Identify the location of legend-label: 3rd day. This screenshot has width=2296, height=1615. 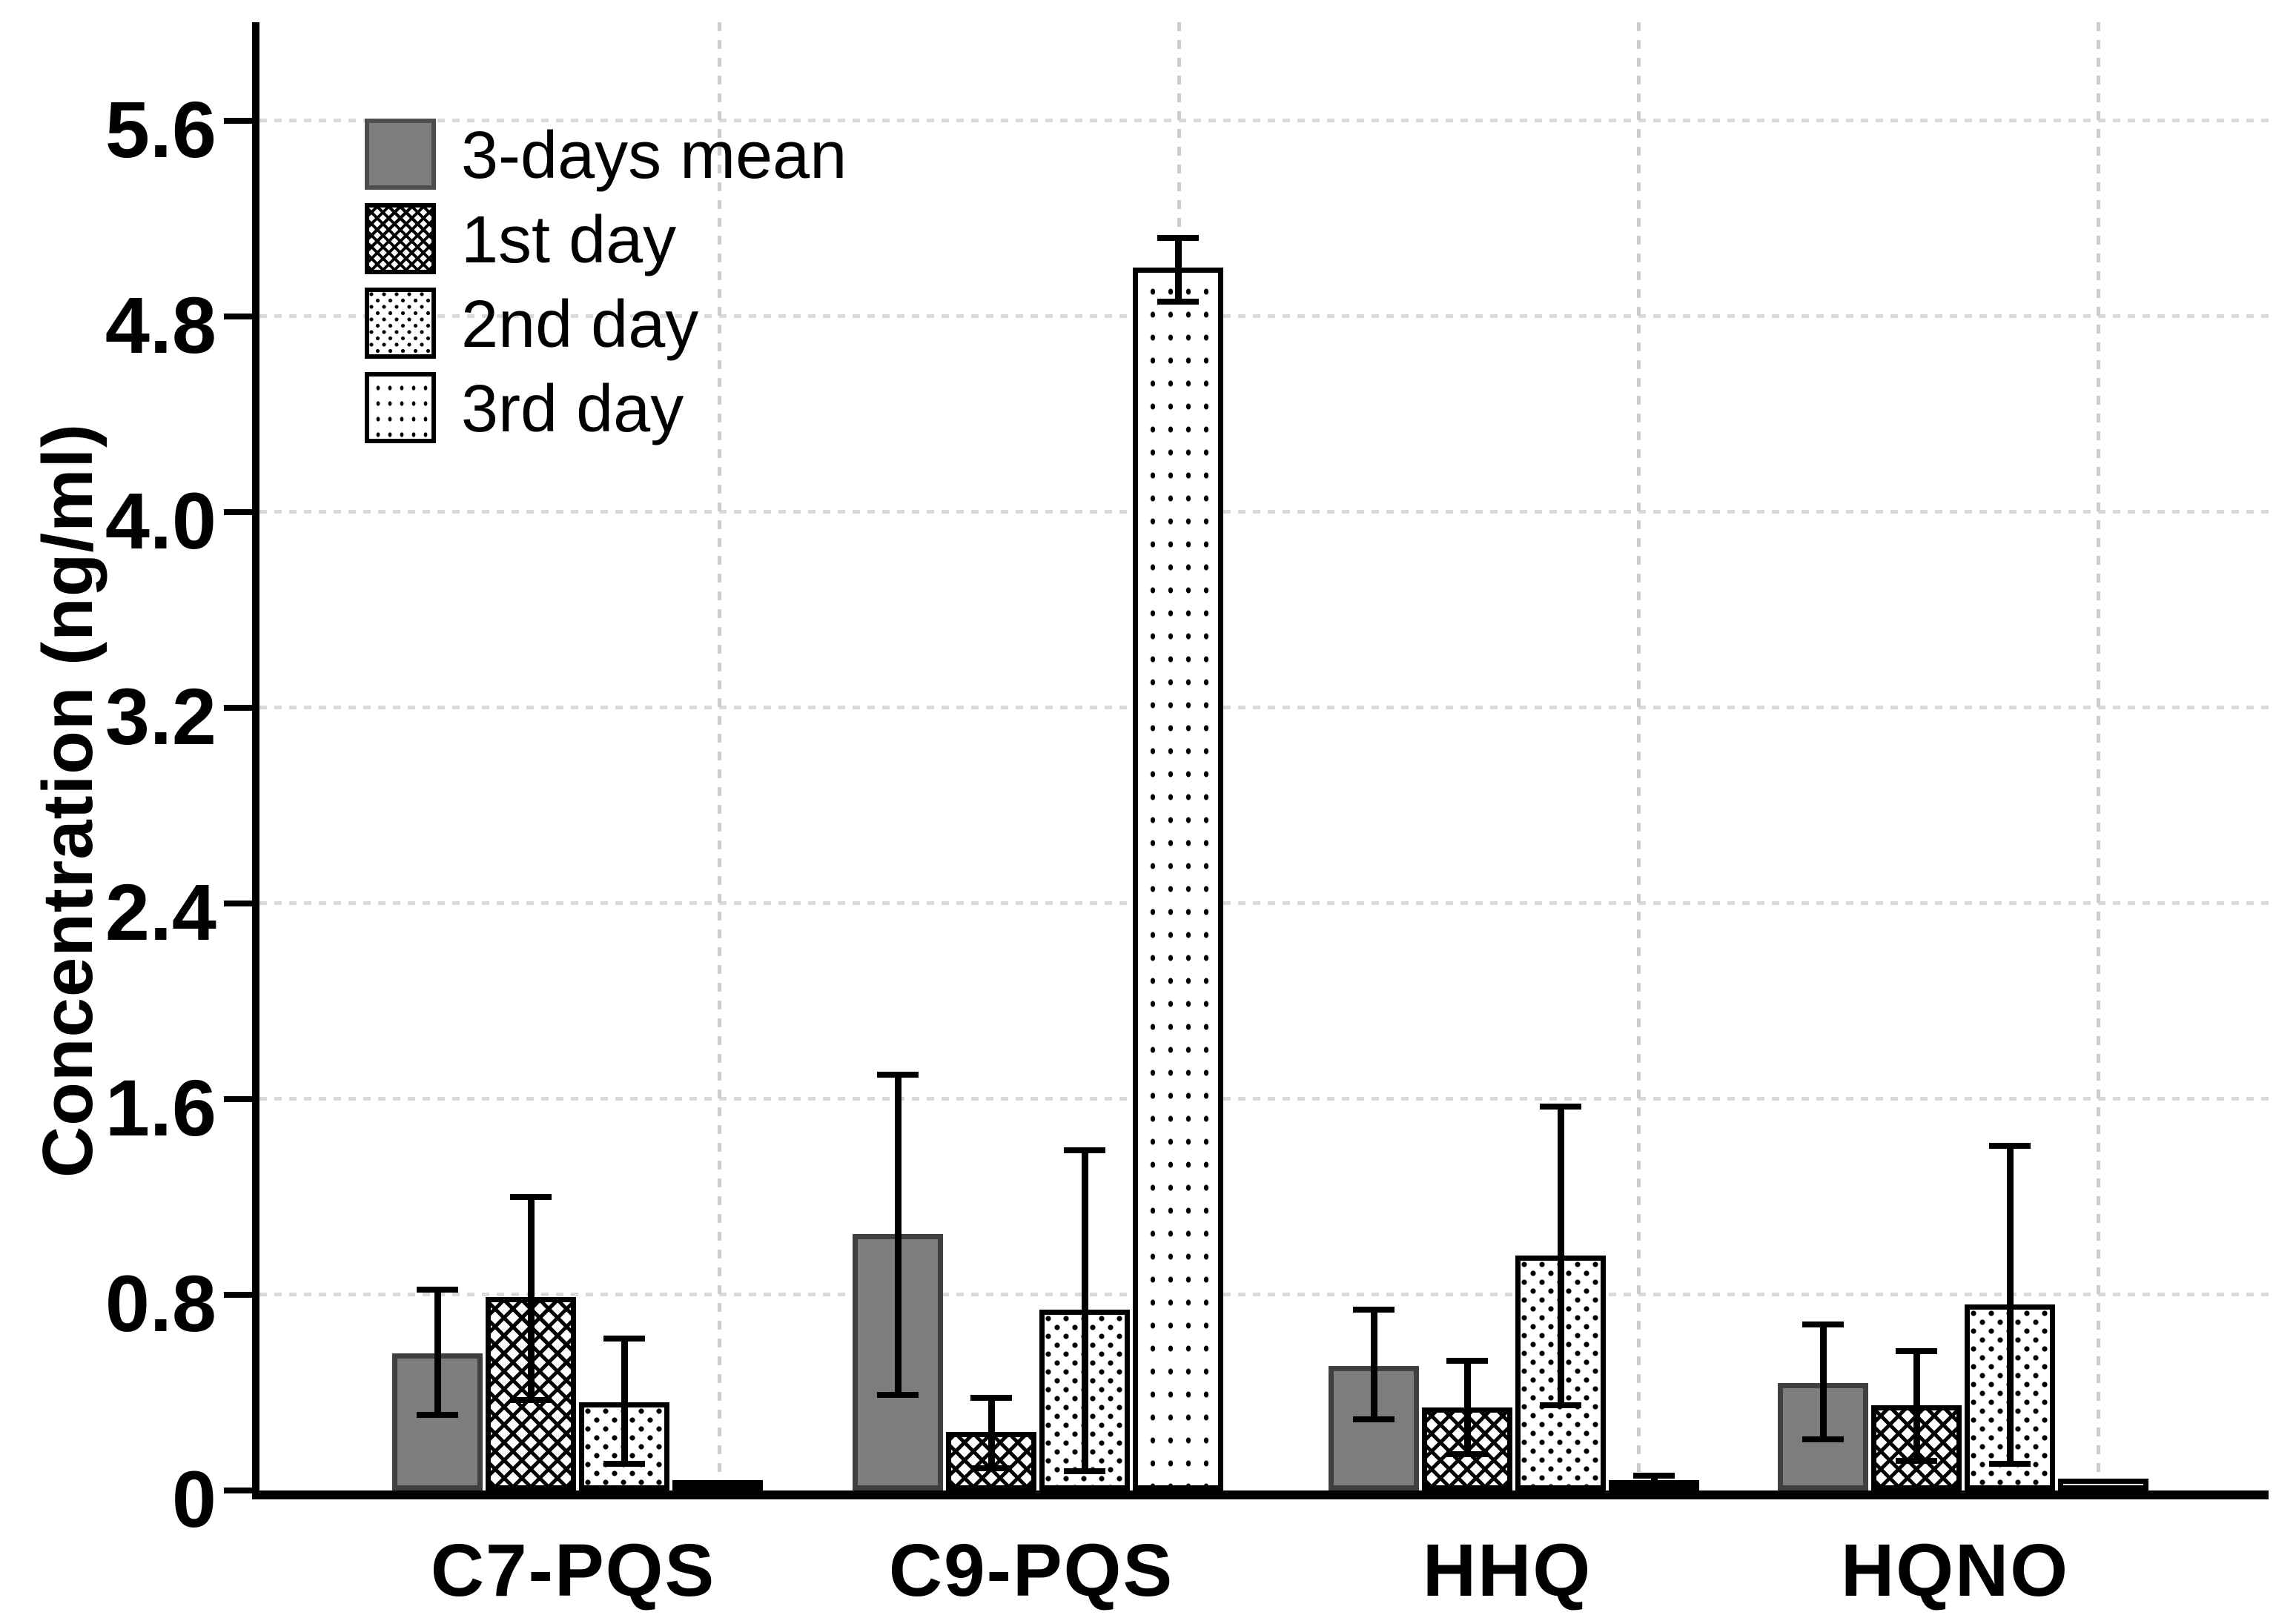
(572, 409).